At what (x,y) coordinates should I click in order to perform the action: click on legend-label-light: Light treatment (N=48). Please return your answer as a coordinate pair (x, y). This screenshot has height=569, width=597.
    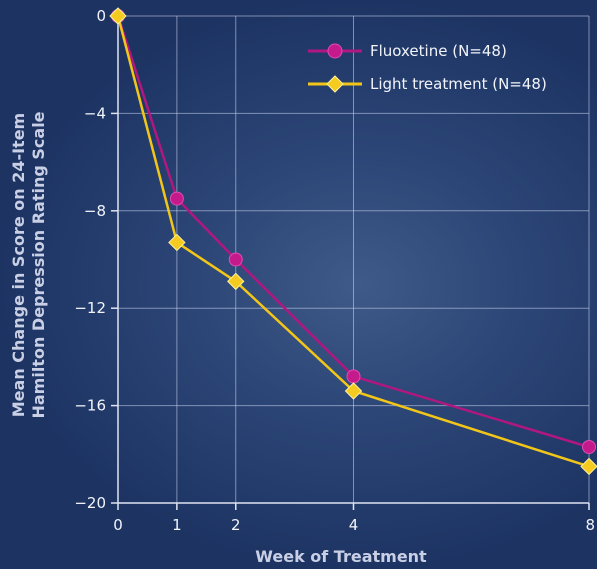
    Looking at the image, I should click on (458, 84).